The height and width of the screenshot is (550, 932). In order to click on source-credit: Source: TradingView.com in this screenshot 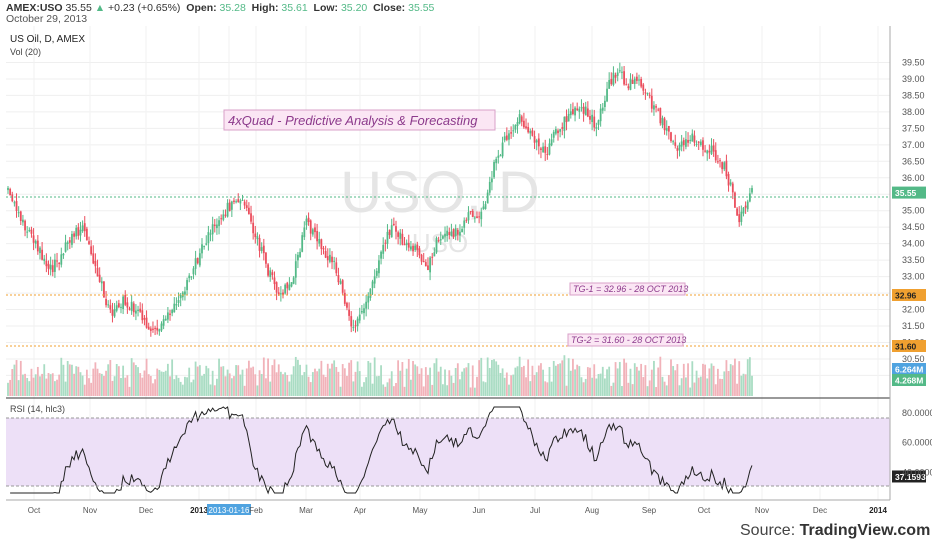, I will do `click(835, 531)`.